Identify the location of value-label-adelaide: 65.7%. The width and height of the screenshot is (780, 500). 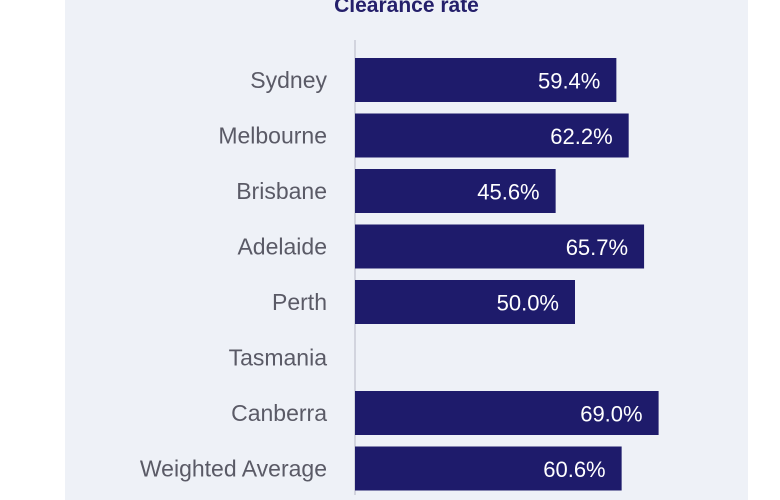
(597, 247).